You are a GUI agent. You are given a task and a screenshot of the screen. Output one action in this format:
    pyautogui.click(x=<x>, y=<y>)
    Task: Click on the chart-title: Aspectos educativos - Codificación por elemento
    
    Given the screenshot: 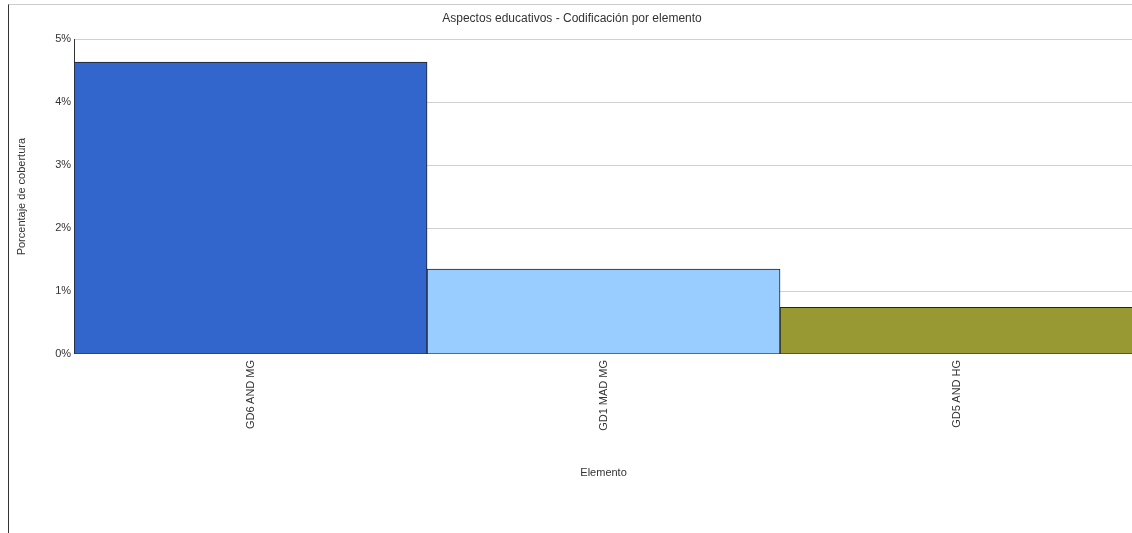 What is the action you would take?
    pyautogui.click(x=572, y=17)
    